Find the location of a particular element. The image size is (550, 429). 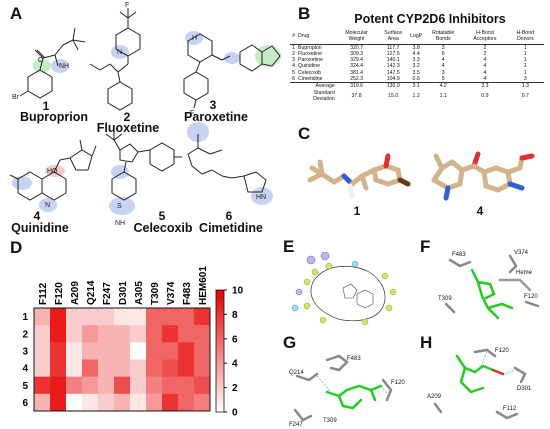

table-row: 2 Fluoxetine 309.3 127.5 4.4 6 2 1 is located at coordinates (417, 54).